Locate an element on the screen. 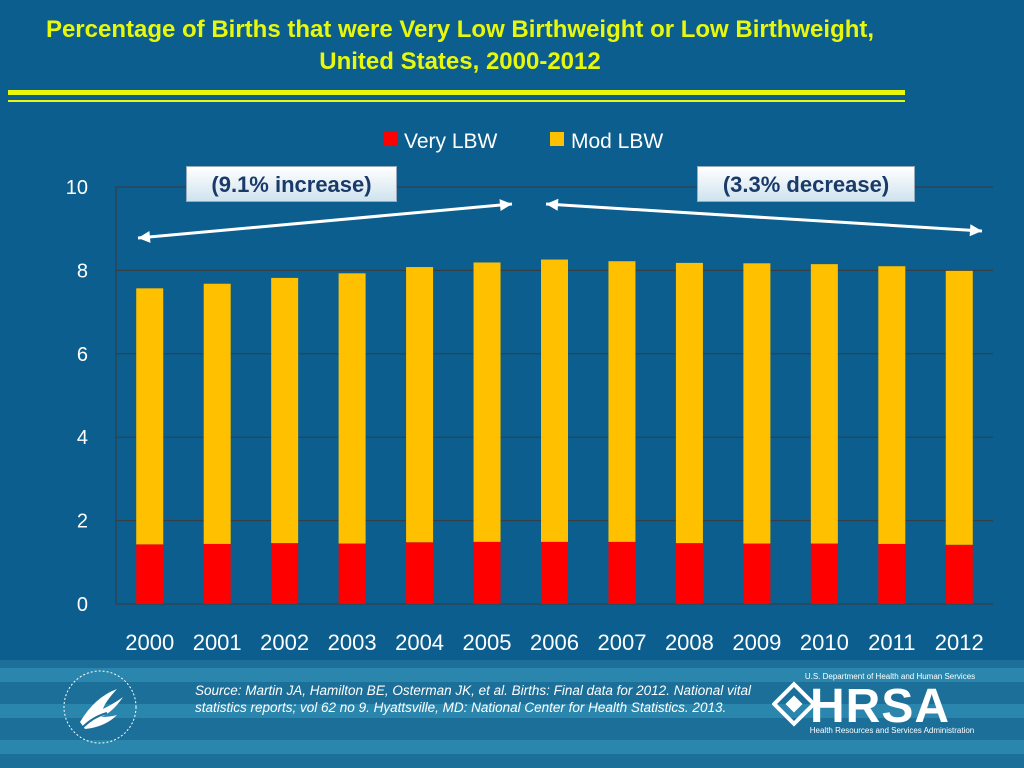  x-tick-label: 2012 is located at coordinates (959, 642).